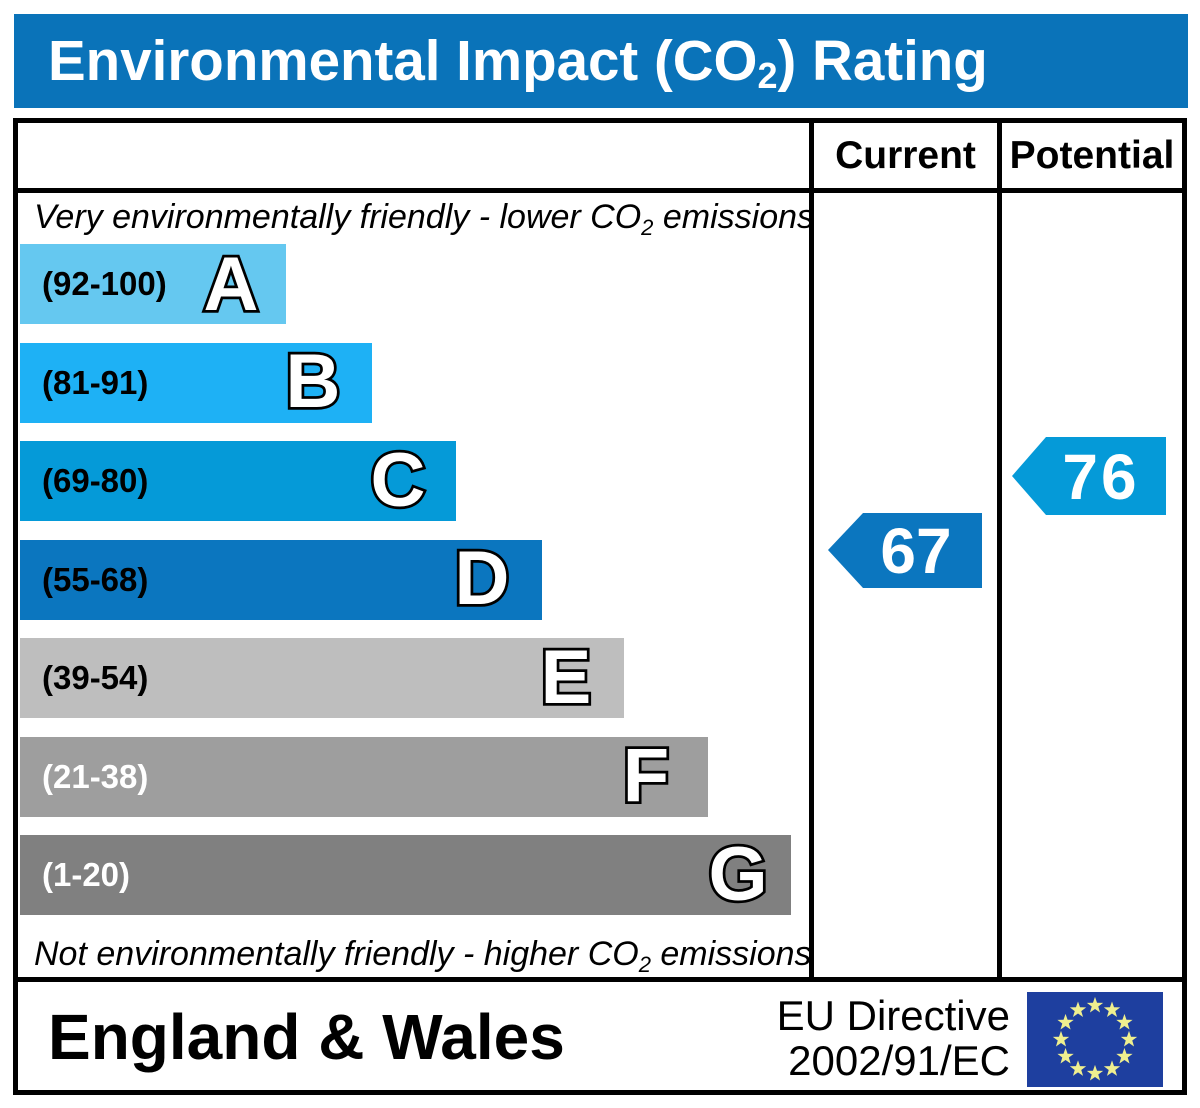 Image resolution: width=1200 pixels, height=1108 pixels. Describe the element at coordinates (737, 874) in the screenshot. I see `svg-text: G` at that location.